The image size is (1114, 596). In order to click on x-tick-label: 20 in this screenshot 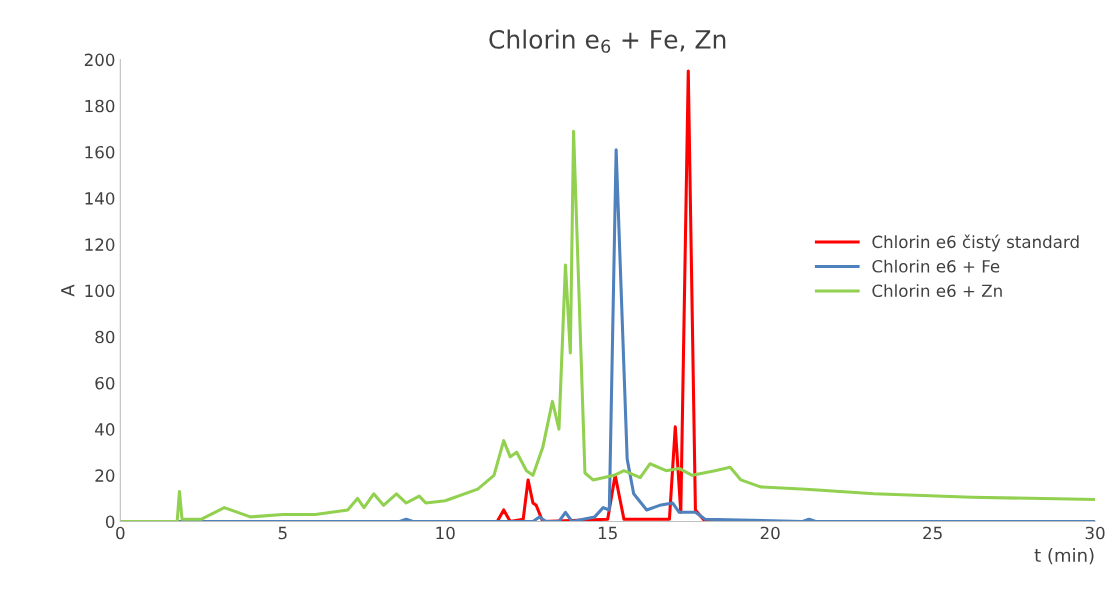, I will do `click(770, 533)`.